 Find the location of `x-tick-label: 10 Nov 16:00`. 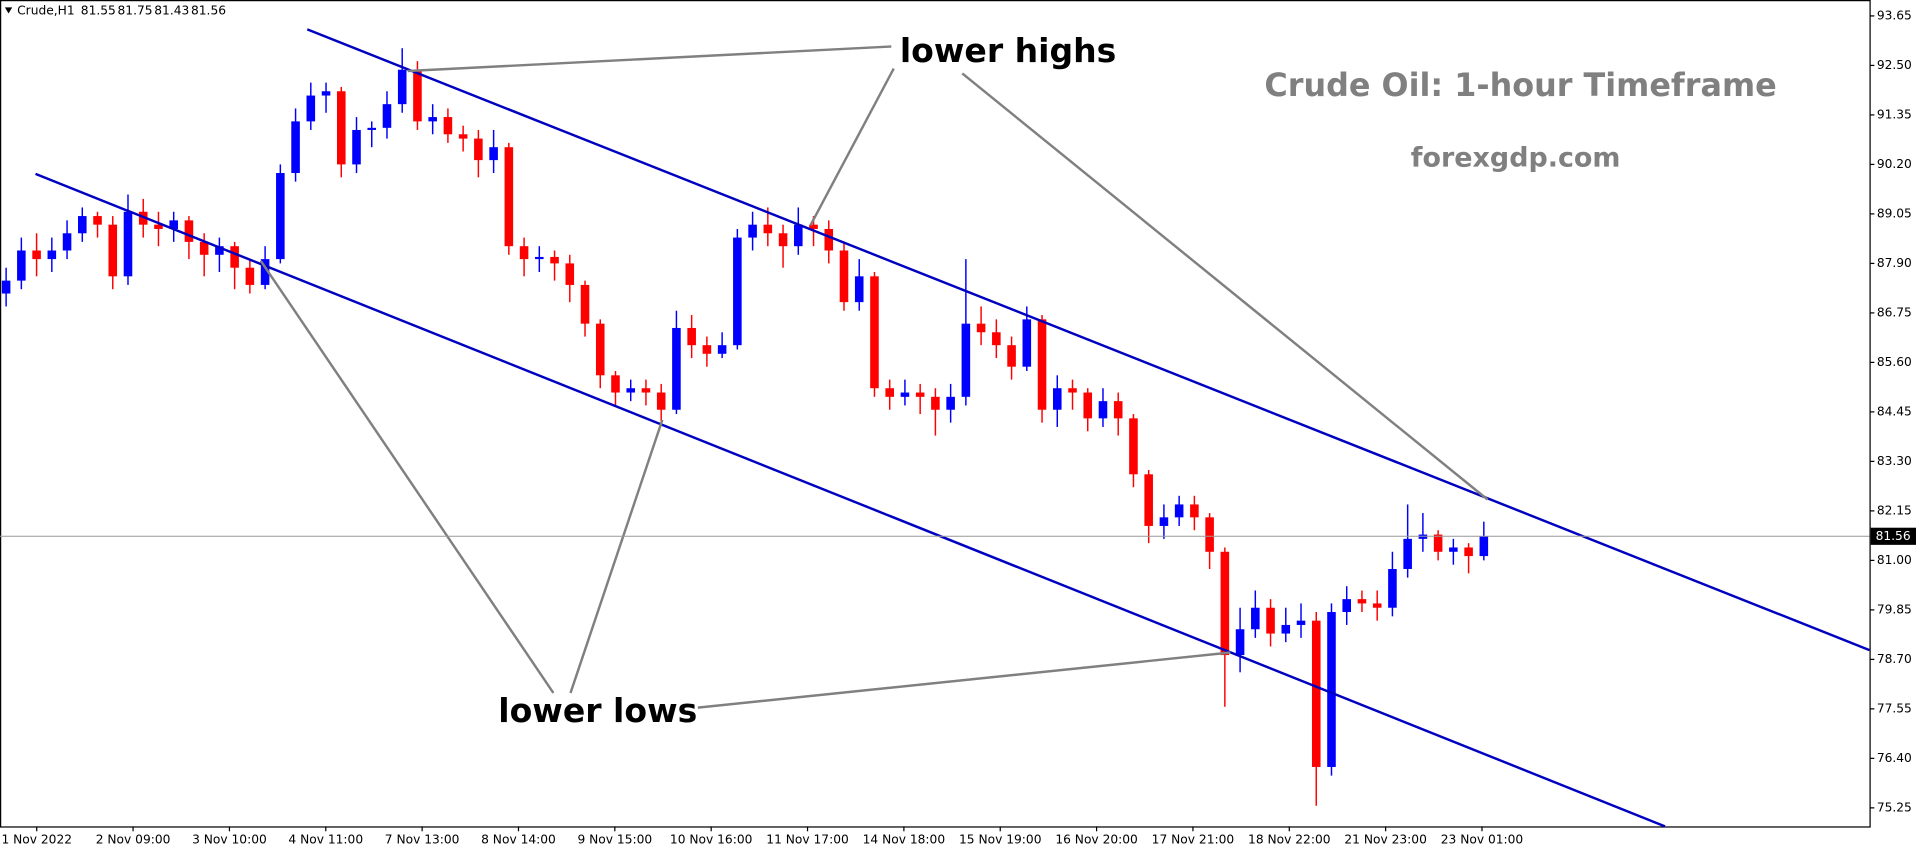

x-tick-label: 10 Nov 16:00 is located at coordinates (711, 839).